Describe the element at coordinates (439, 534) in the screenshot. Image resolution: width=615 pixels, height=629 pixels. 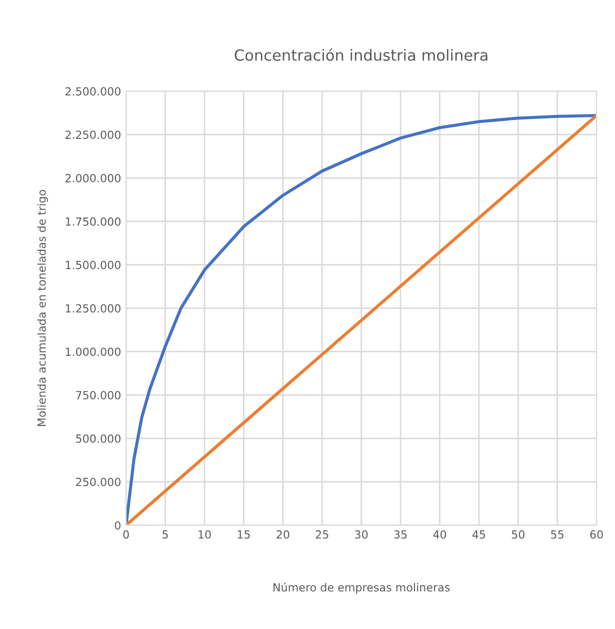
I see `x-tick-label: 40` at that location.